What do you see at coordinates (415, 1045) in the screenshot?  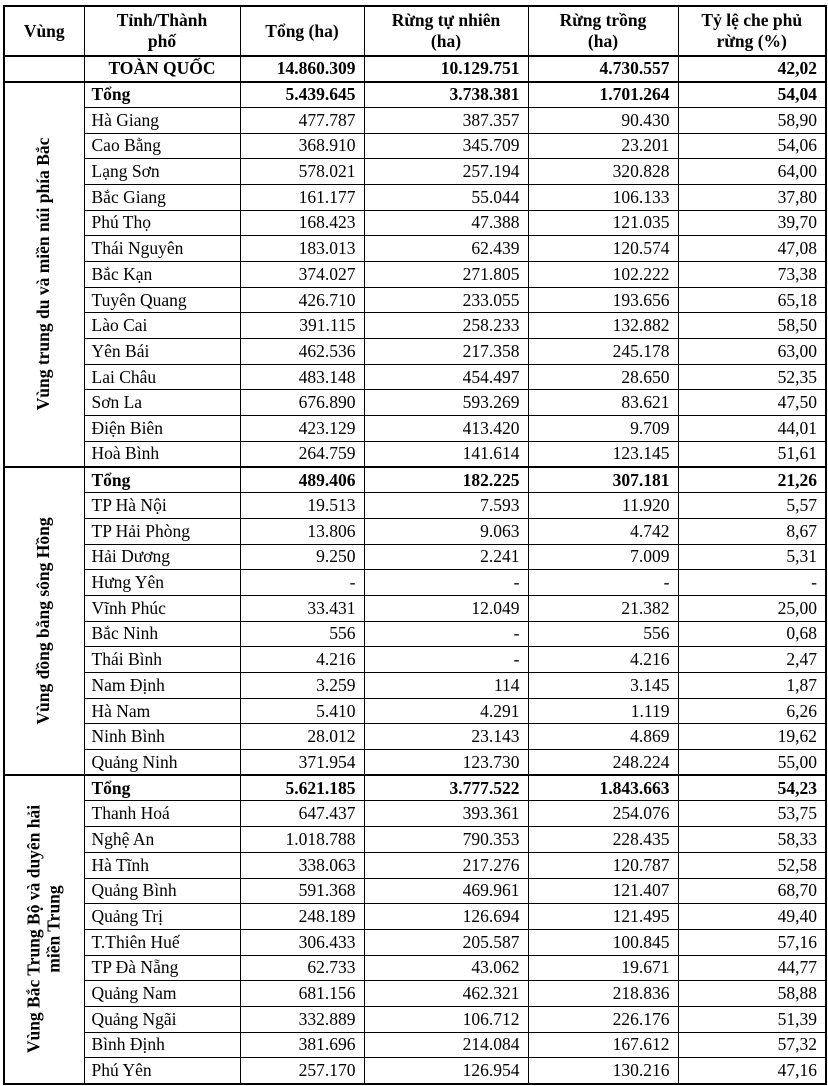 I see `province-row: Bình Định 381.696 214.084 167.612 57,32` at bounding box center [415, 1045].